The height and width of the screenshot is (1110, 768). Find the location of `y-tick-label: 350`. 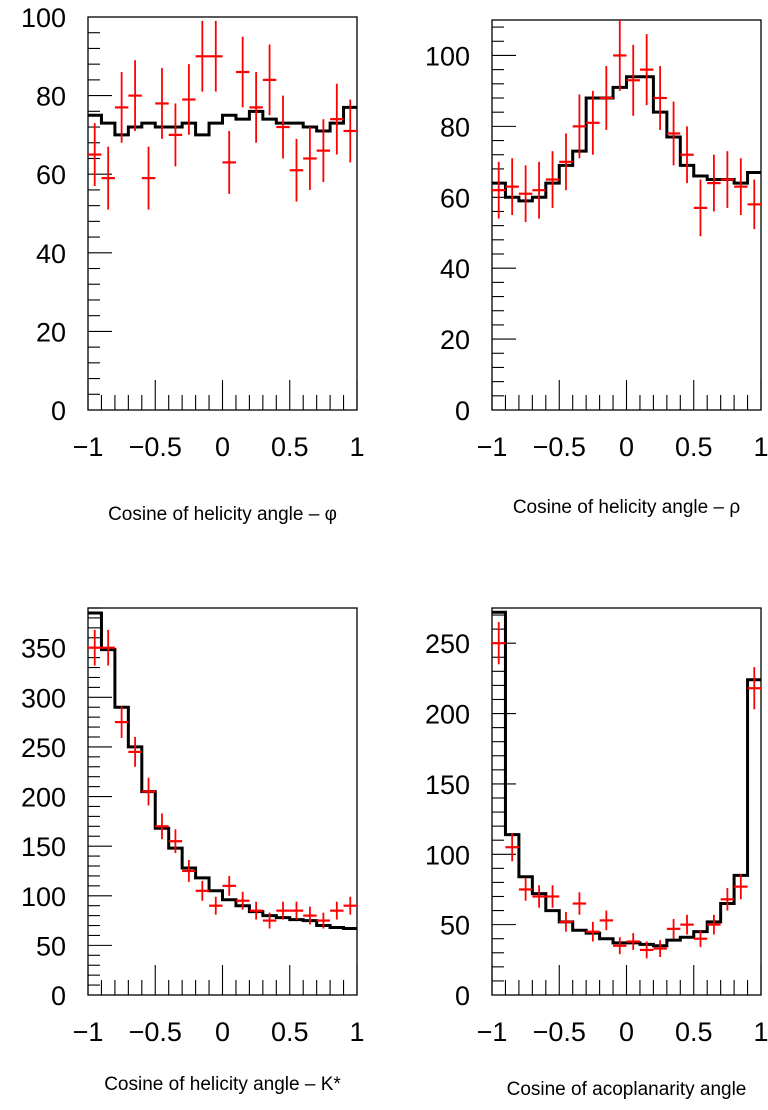

y-tick-label: 350 is located at coordinates (43, 649).